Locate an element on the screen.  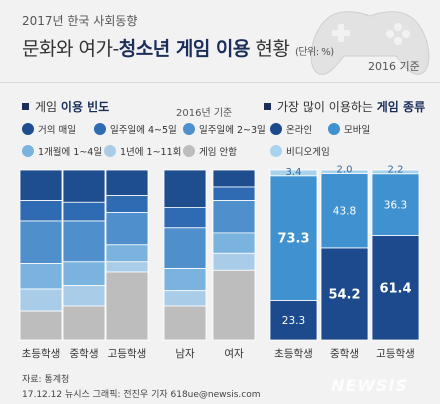
data-label: 23.3 is located at coordinates (293, 321).